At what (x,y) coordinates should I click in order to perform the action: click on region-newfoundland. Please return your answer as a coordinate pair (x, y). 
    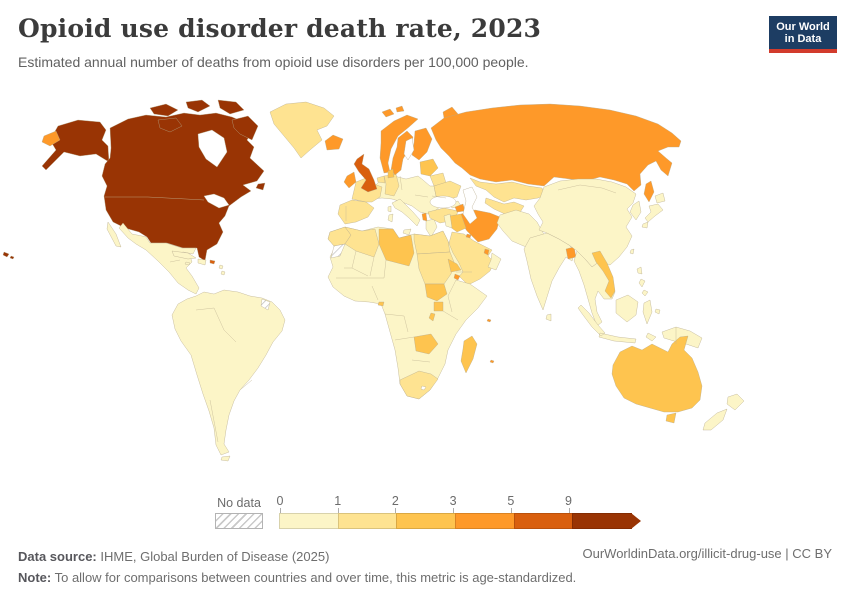
    Looking at the image, I should click on (260, 186).